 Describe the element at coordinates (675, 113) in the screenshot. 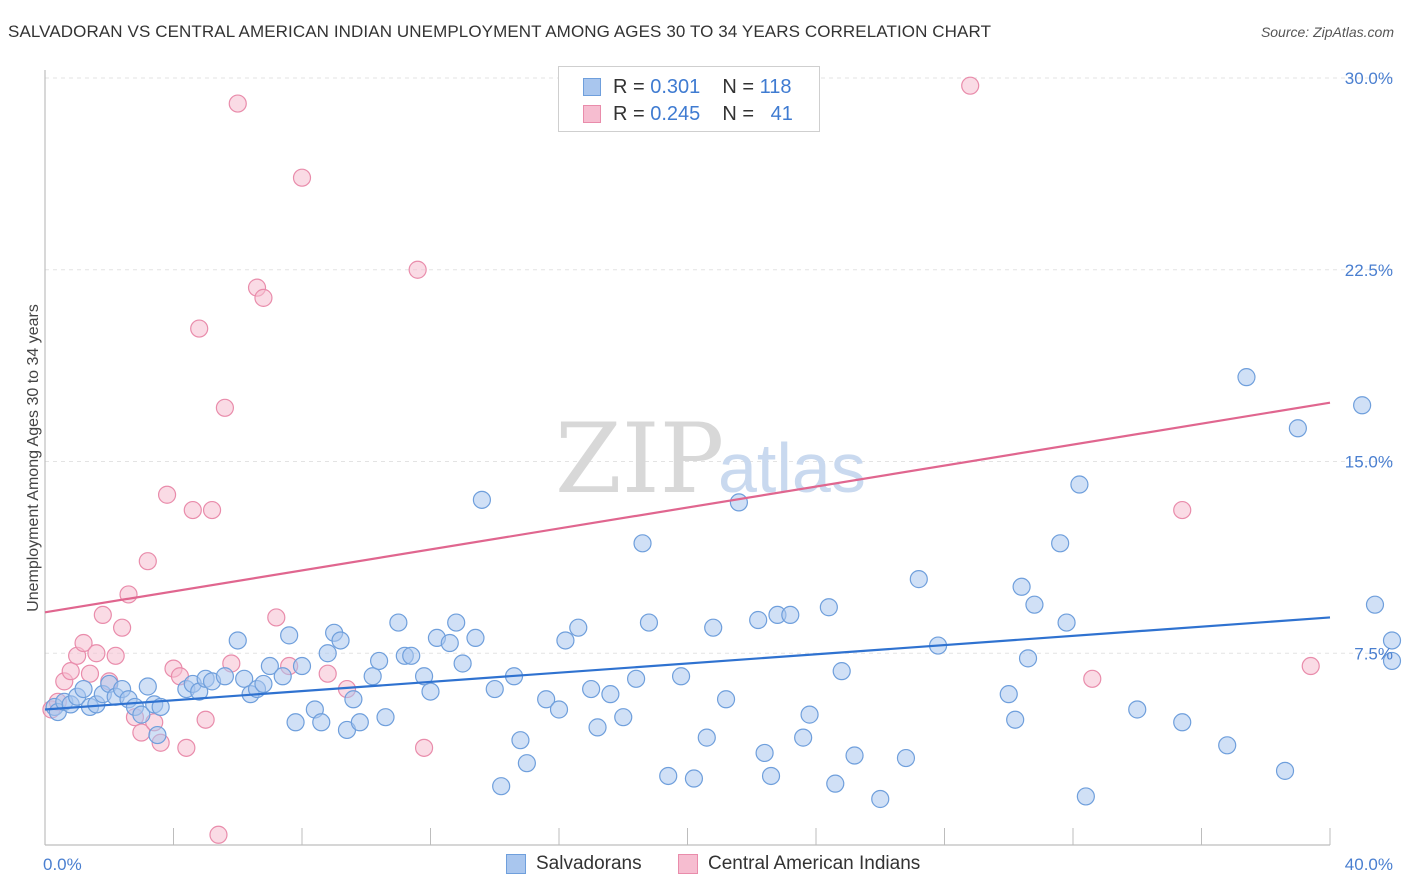

I see `legend-r-value: 0.245` at that location.